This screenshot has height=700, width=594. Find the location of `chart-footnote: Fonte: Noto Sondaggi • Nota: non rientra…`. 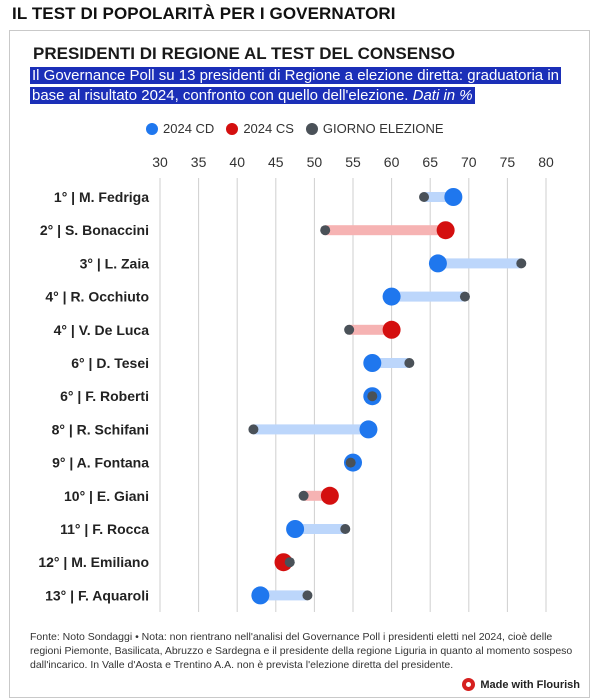

chart-footnote: Fonte: Noto Sondaggi • Nota: non rientra… is located at coordinates (301, 651).